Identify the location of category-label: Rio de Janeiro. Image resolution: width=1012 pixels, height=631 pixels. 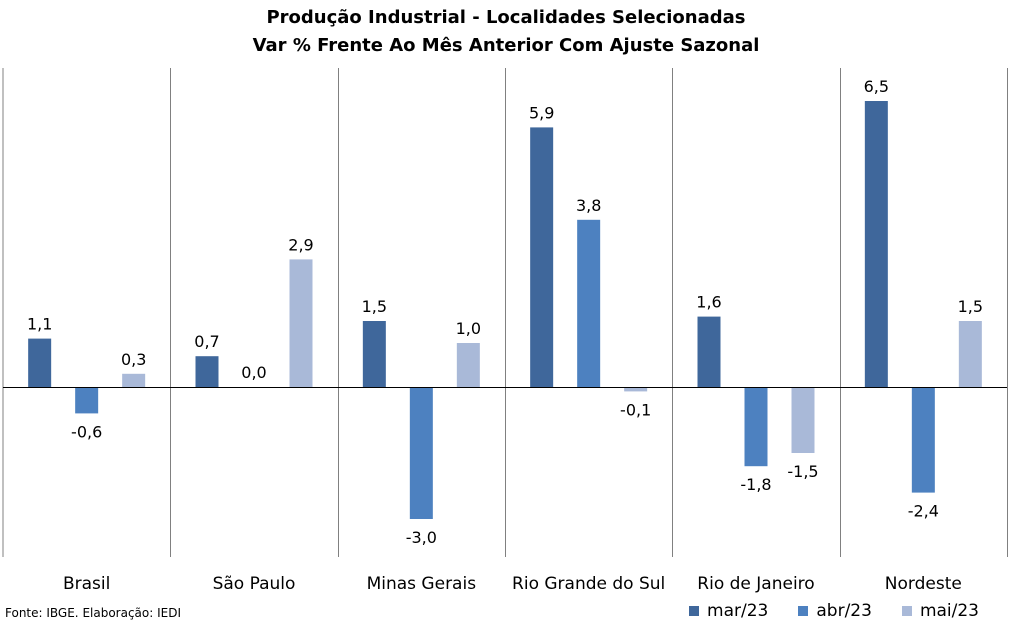
(755, 584).